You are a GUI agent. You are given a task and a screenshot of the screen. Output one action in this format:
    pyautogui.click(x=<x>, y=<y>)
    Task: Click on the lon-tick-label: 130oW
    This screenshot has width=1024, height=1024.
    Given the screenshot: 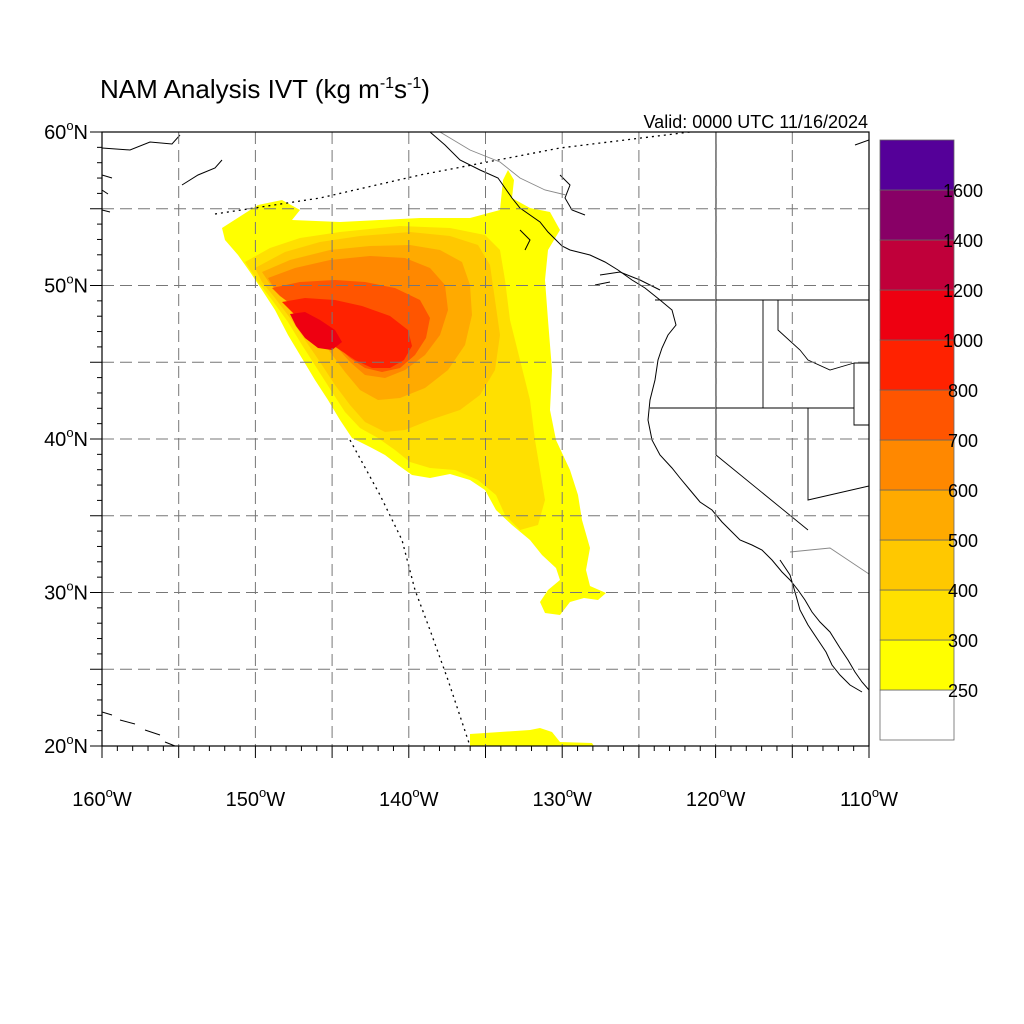 What is the action you would take?
    pyautogui.click(x=562, y=798)
    